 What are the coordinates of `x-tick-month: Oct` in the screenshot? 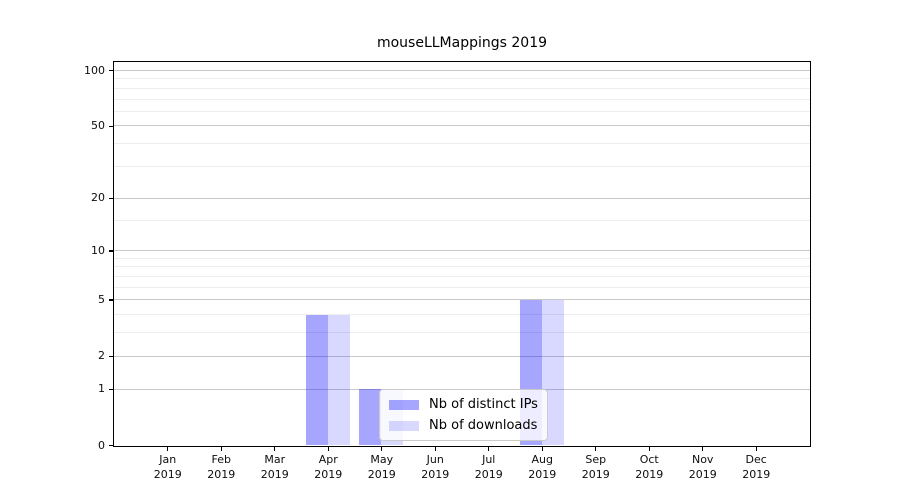 It's located at (649, 459).